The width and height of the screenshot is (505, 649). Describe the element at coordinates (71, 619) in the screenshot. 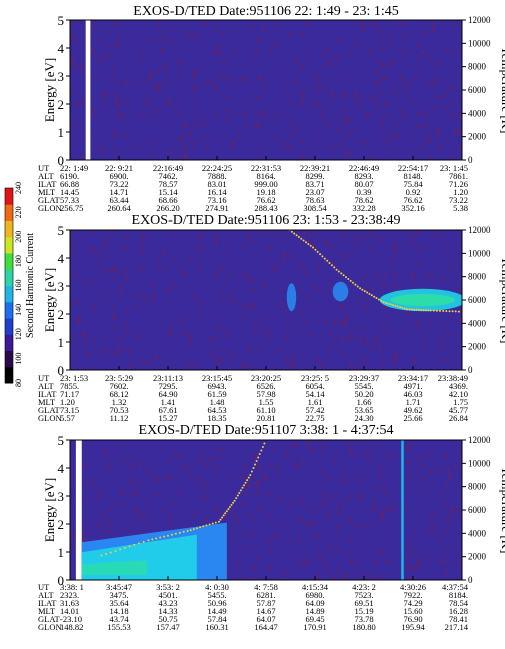

I see `table-cell: -23.10` at that location.